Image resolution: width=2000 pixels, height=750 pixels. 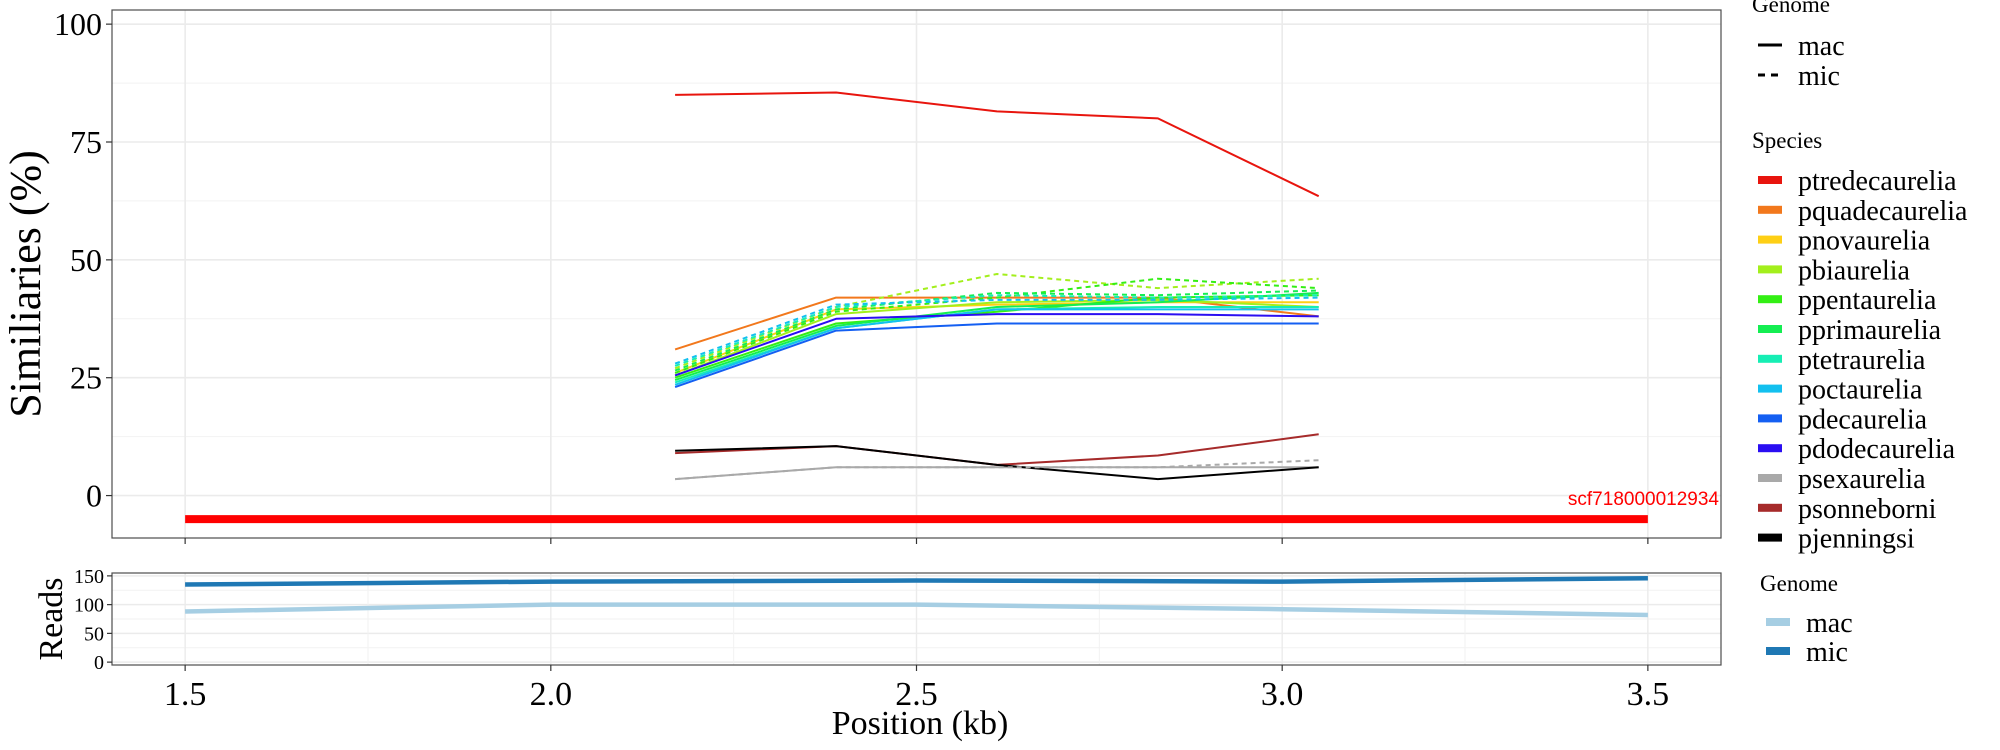 What do you see at coordinates (1644, 499) in the screenshot?
I see `contig-label: scf718000012934` at bounding box center [1644, 499].